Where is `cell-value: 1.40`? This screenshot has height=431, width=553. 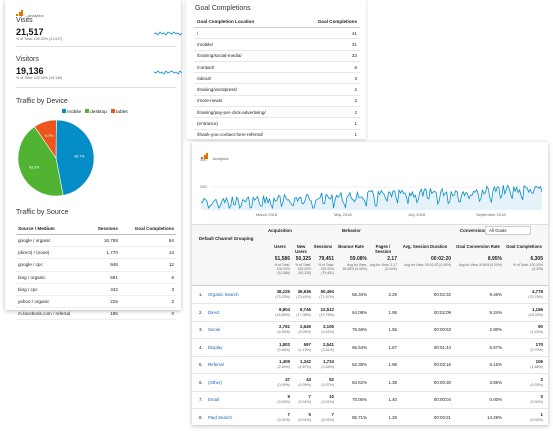 cell-value: 1.40 is located at coordinates (392, 399).